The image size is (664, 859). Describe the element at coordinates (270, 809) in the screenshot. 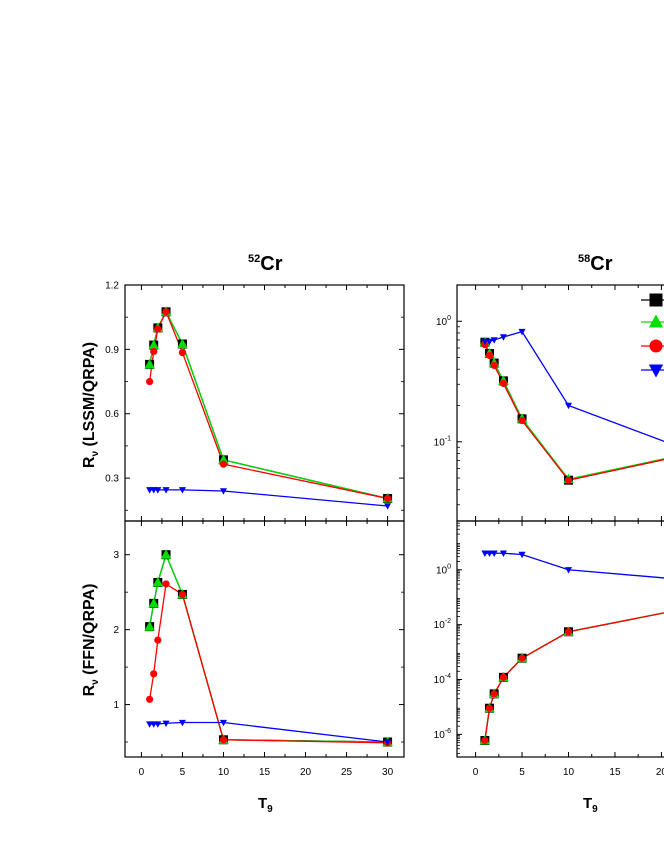

I see `xlabel-left-sub: 9` at that location.